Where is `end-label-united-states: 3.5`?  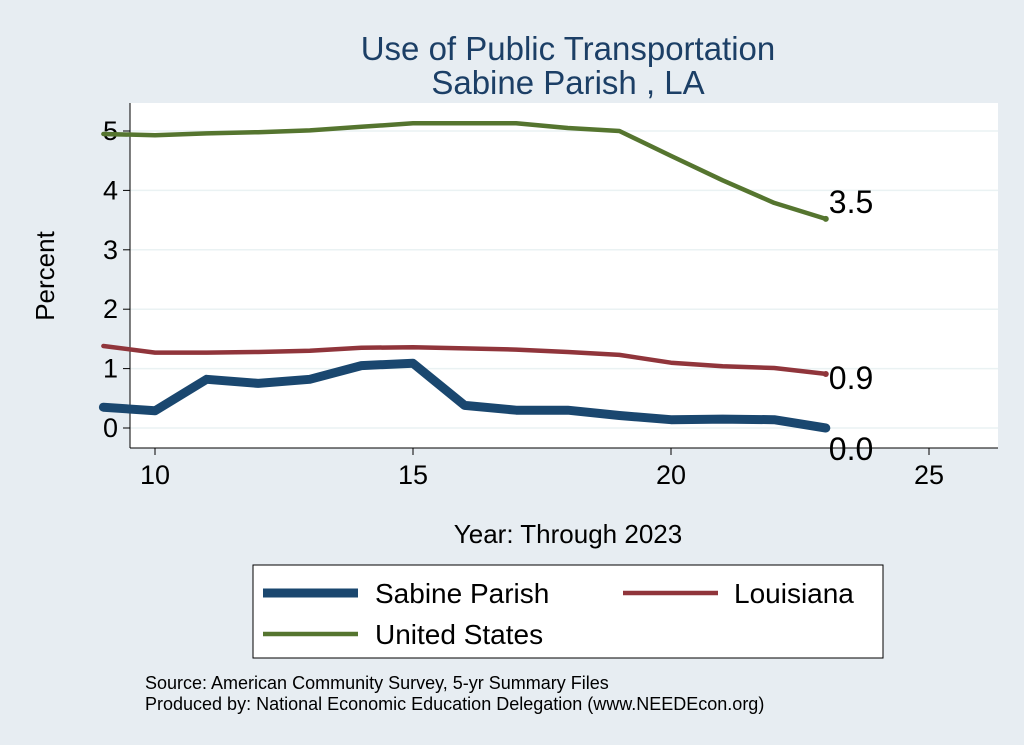 end-label-united-states: 3.5 is located at coordinates (851, 202).